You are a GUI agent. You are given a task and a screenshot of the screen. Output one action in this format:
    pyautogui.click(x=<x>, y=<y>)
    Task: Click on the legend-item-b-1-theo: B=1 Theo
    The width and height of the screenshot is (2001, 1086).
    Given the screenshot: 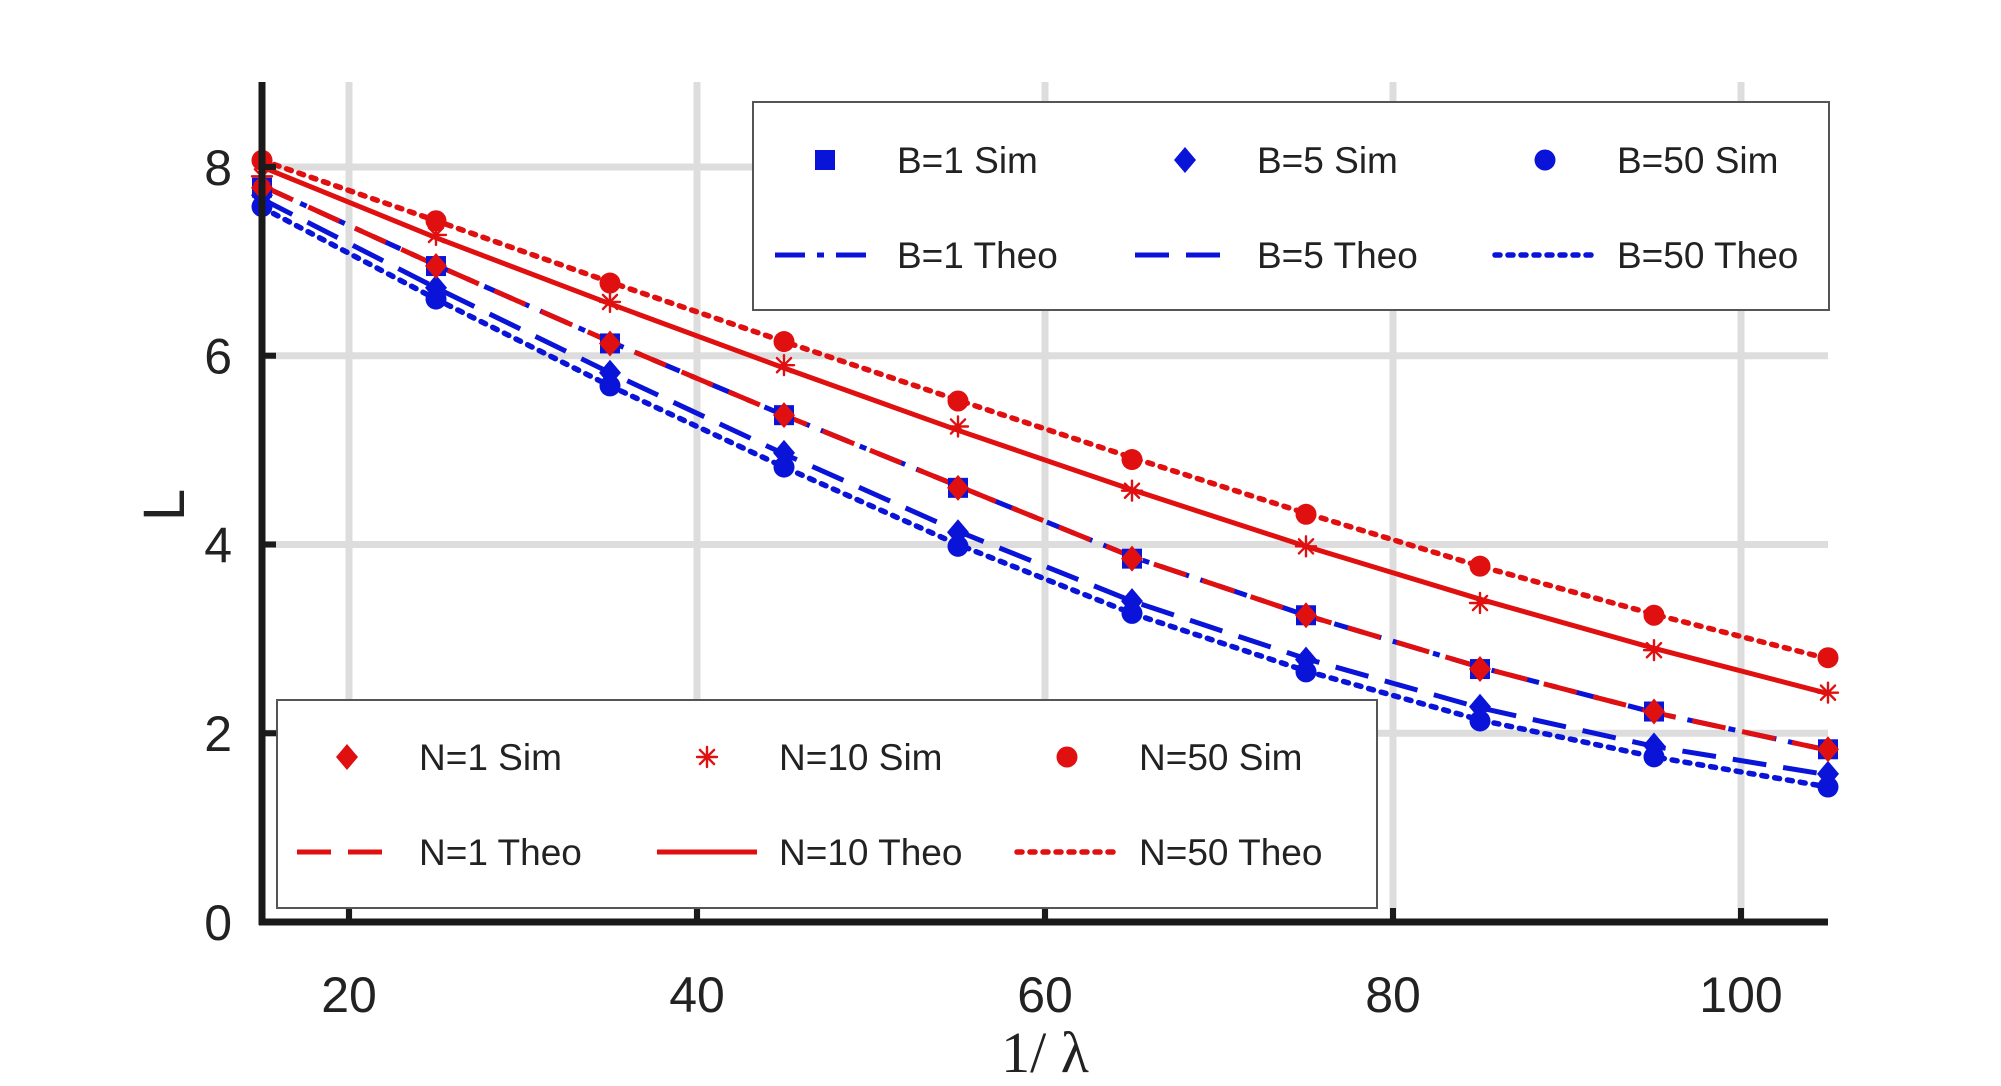 What is the action you would take?
    pyautogui.click(x=916, y=255)
    